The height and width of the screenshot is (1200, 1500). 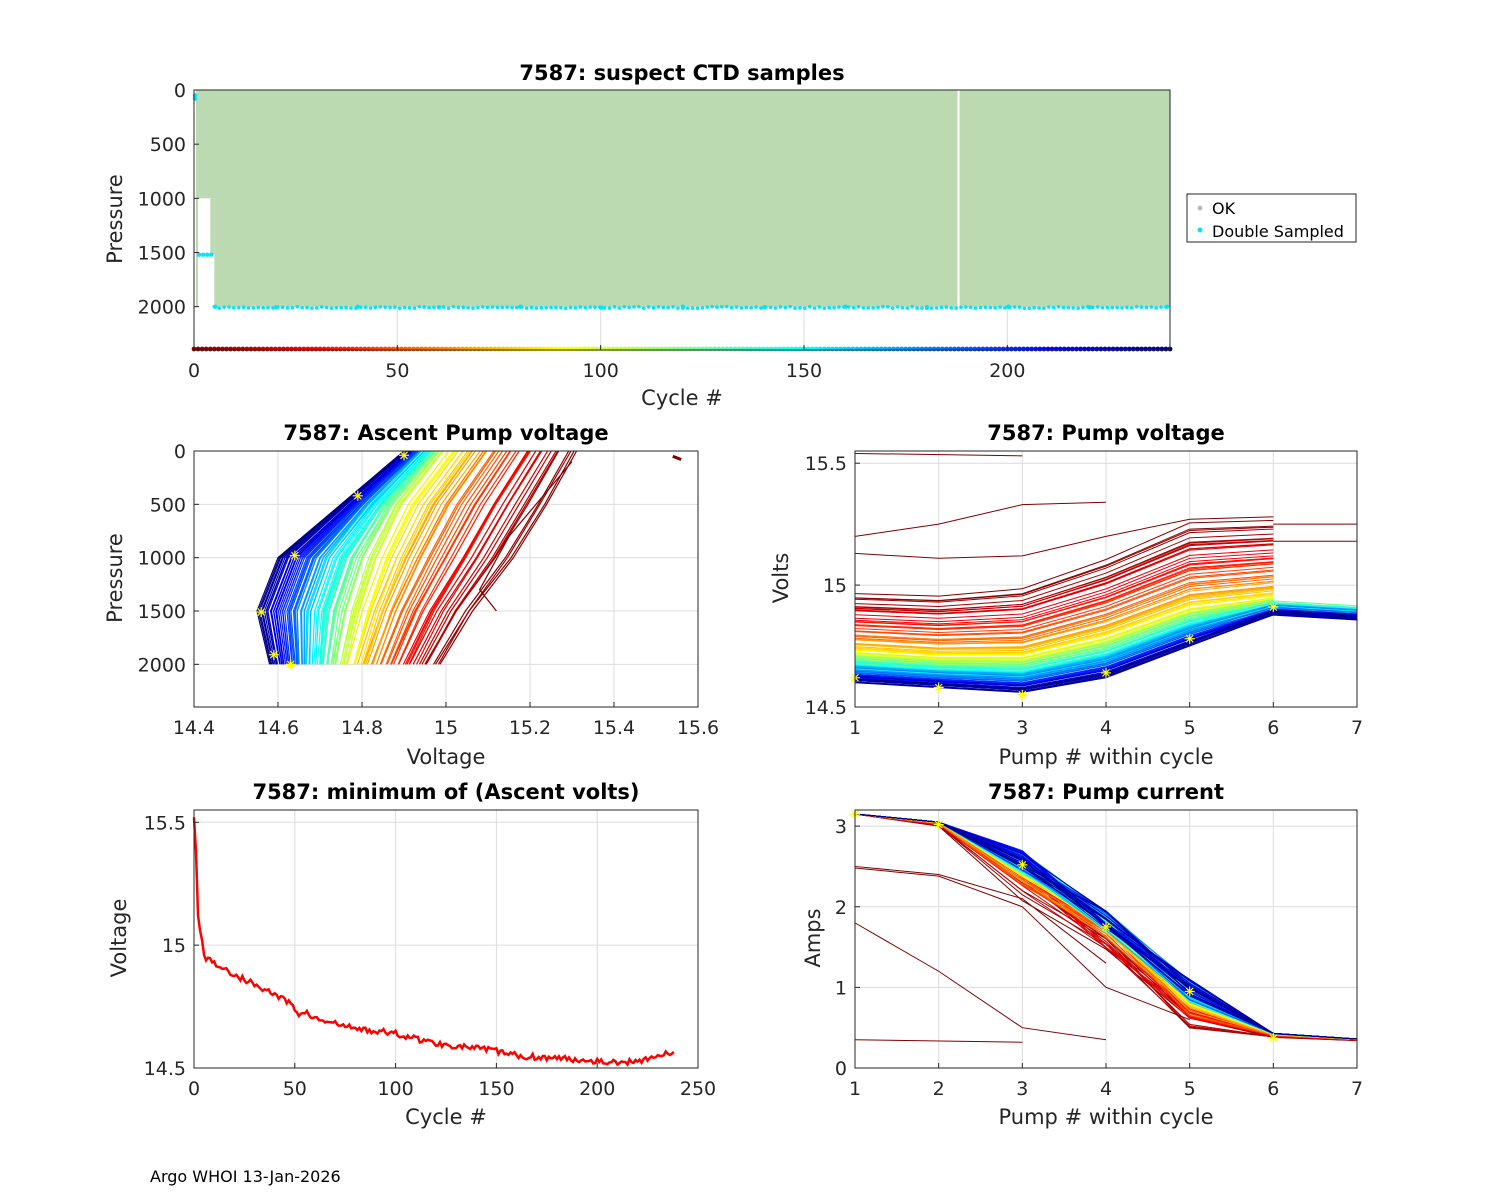 I want to click on legend-ok-marker, so click(x=1200, y=208).